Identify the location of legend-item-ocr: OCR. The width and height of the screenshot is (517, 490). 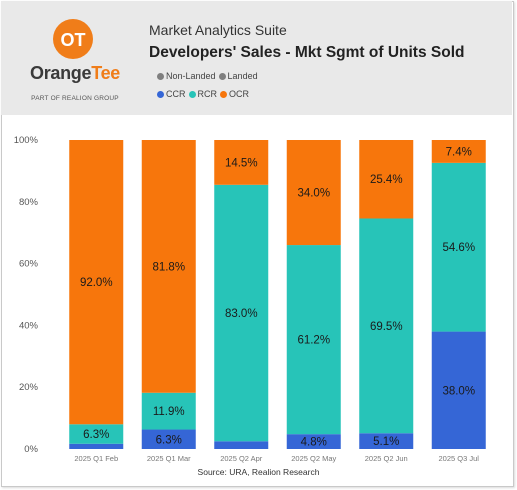
(234, 94).